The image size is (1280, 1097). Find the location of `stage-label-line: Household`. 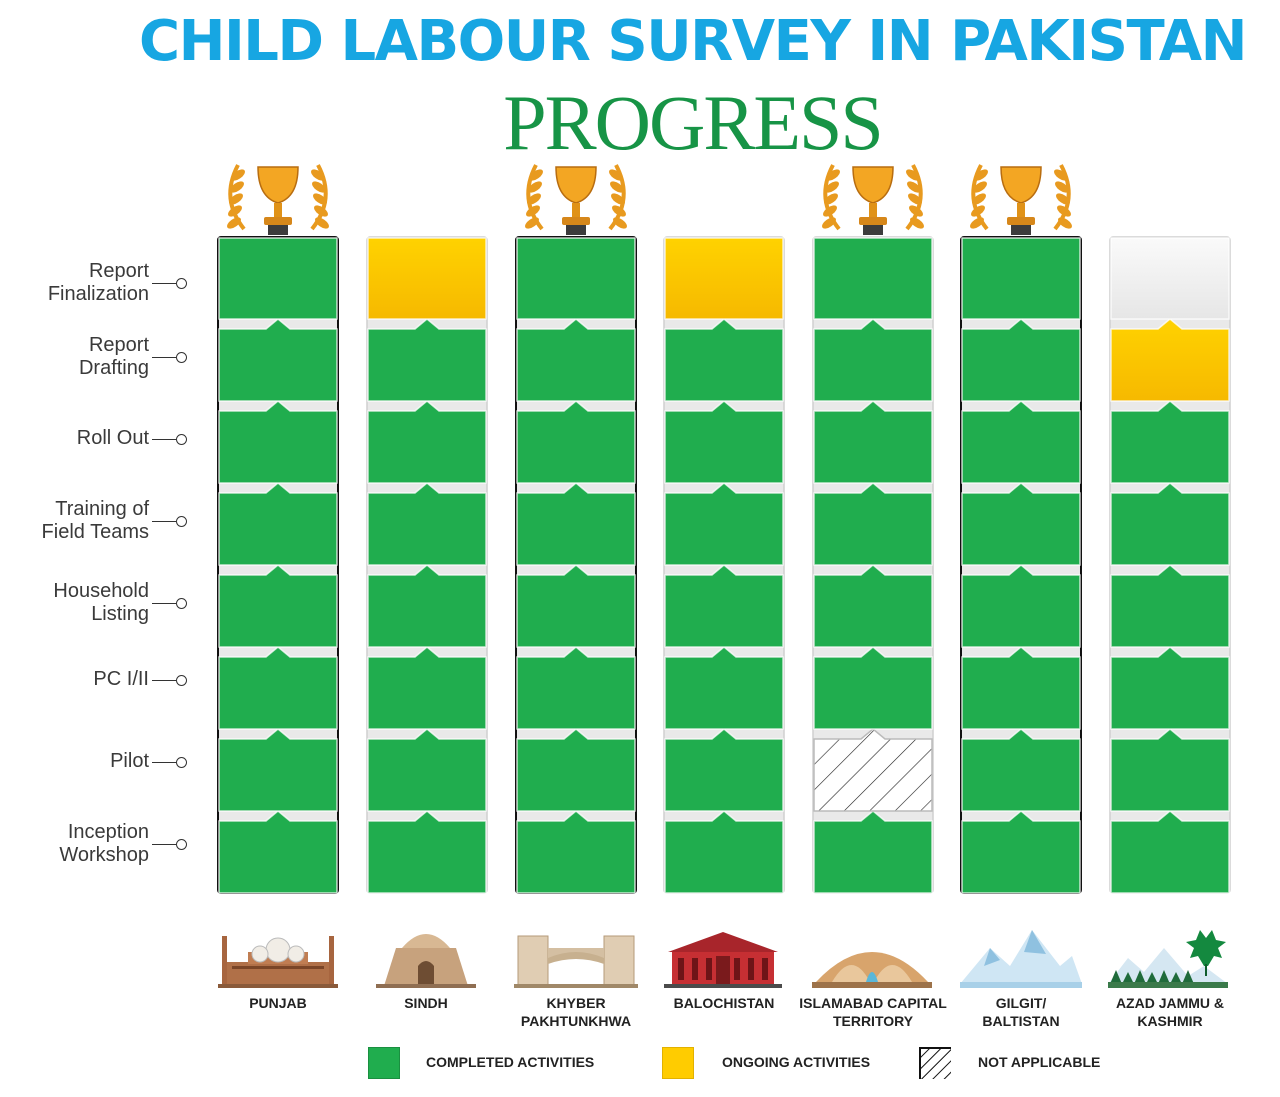

stage-label-line: Household is located at coordinates (101, 591).